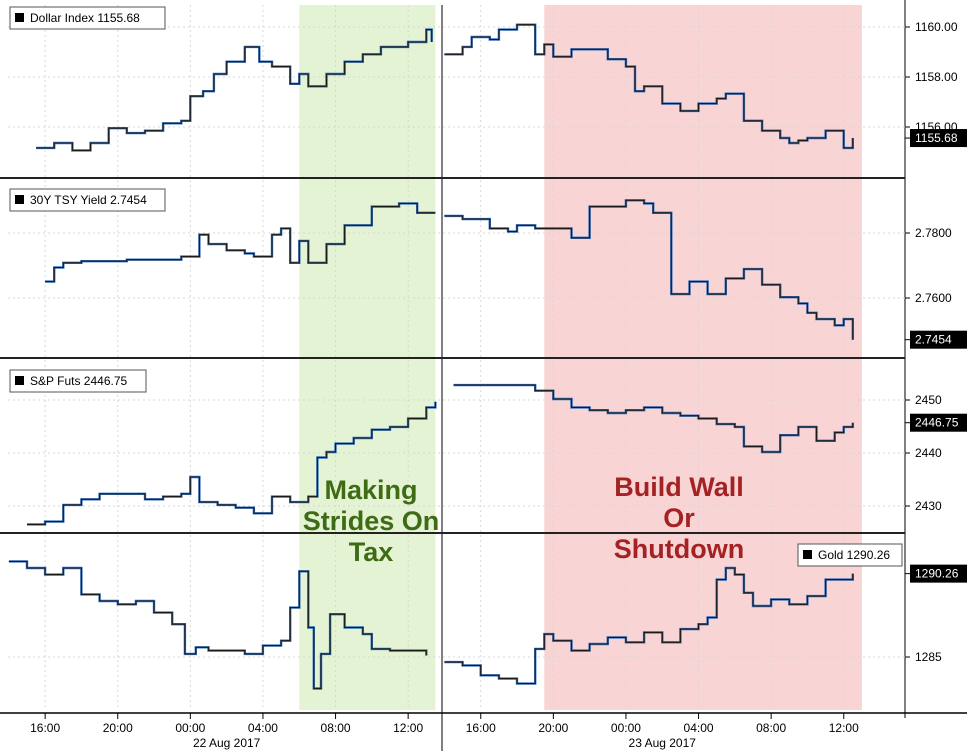 This screenshot has width=967, height=756. What do you see at coordinates (663, 743) in the screenshot?
I see `x-date-label: 23 Aug 2017` at bounding box center [663, 743].